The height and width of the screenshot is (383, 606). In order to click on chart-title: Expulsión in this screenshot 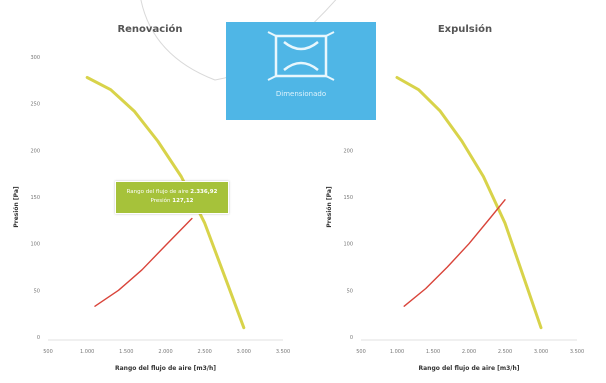, I will do `click(465, 29)`.